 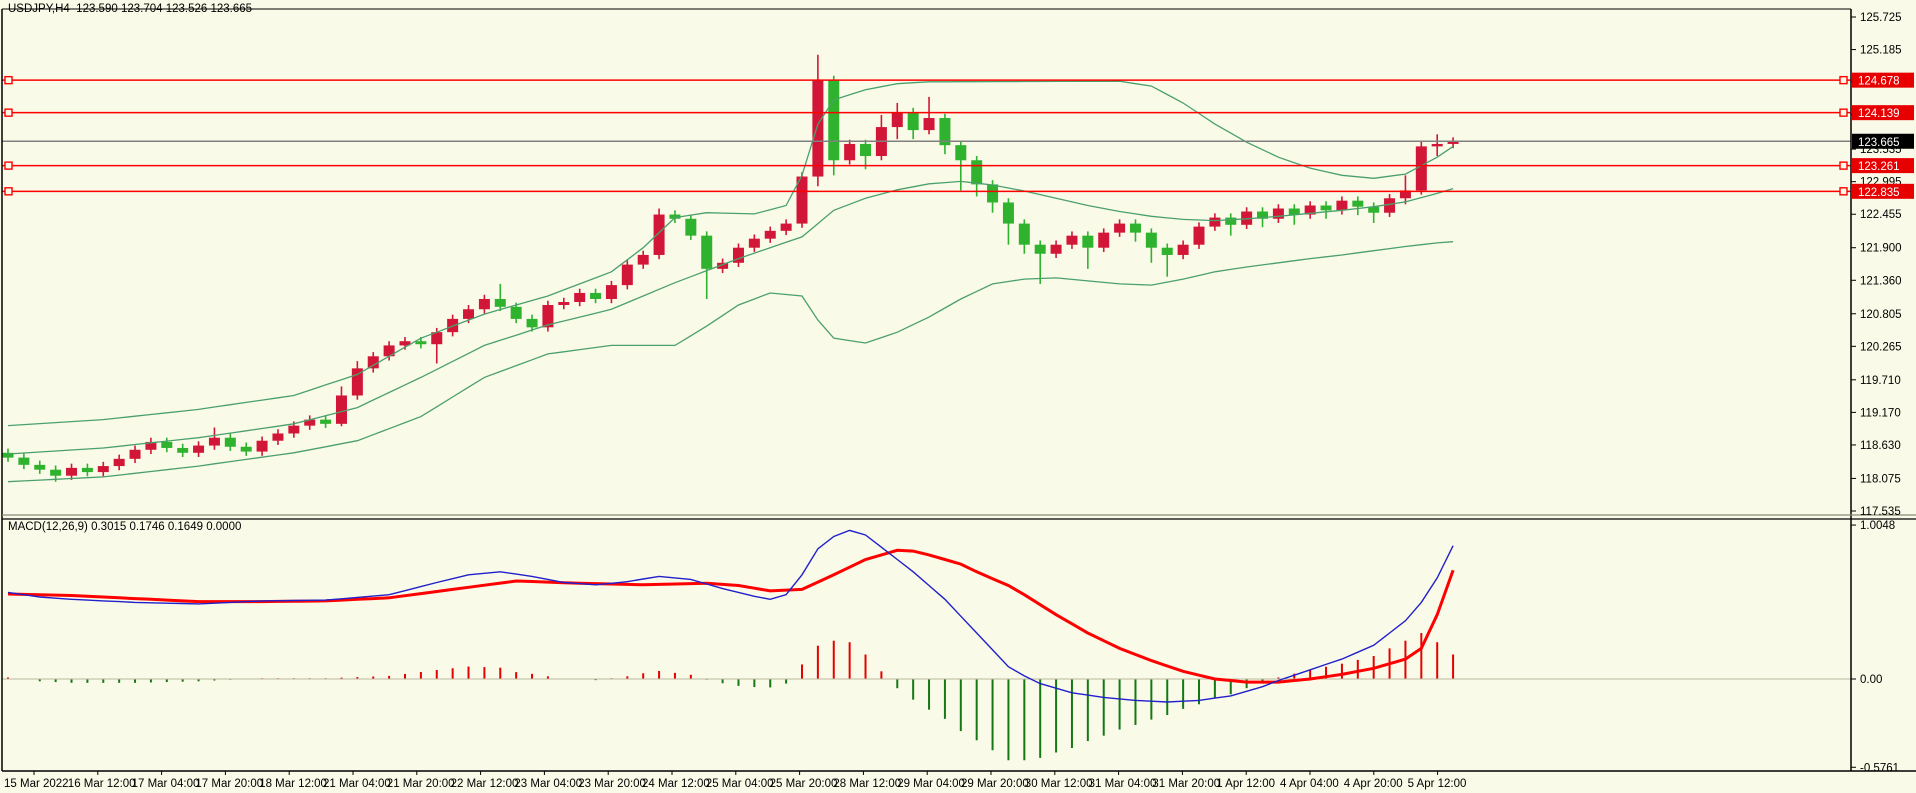 I want to click on price-tick-label: 117.535, so click(x=1880, y=512).